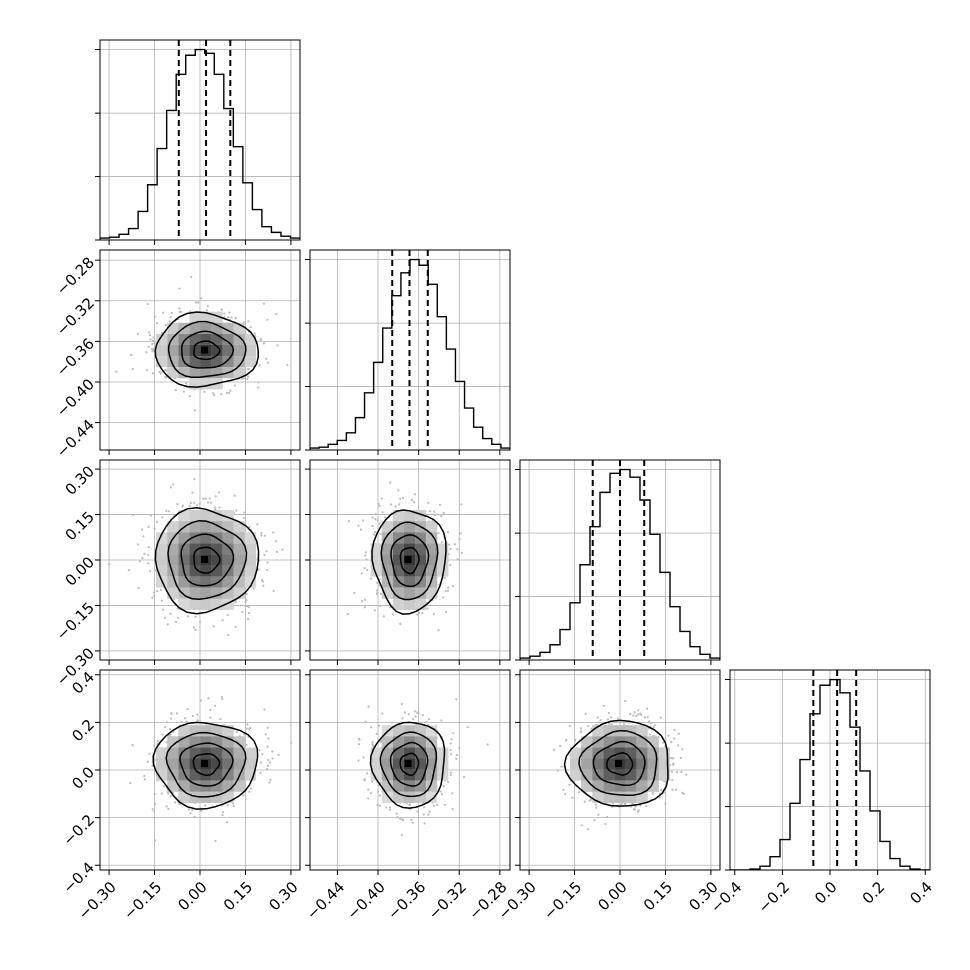 The width and height of the screenshot is (970, 970). I want to click on density-peak, so click(205, 764).